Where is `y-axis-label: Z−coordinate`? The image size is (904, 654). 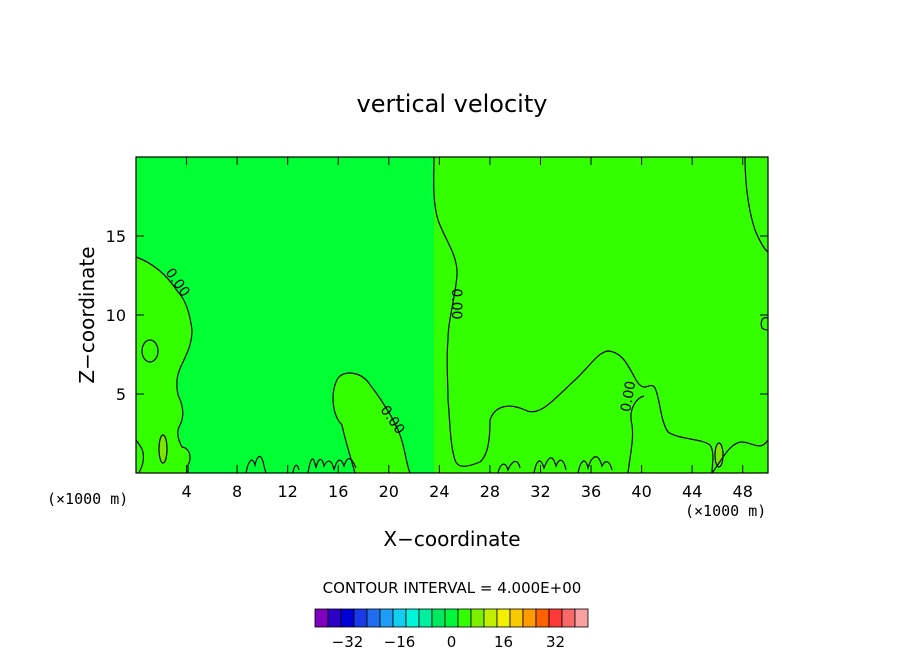 y-axis-label: Z−coordinate is located at coordinates (87, 314).